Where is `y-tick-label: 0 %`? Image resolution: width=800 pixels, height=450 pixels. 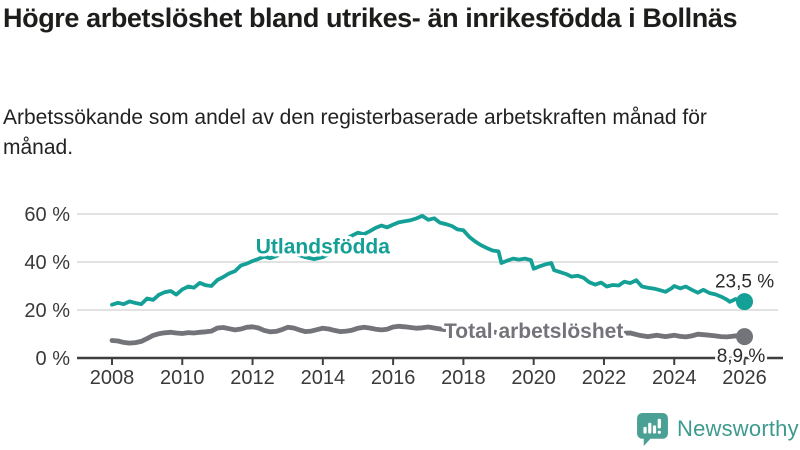
y-tick-label: 0 % is located at coordinates (53, 359).